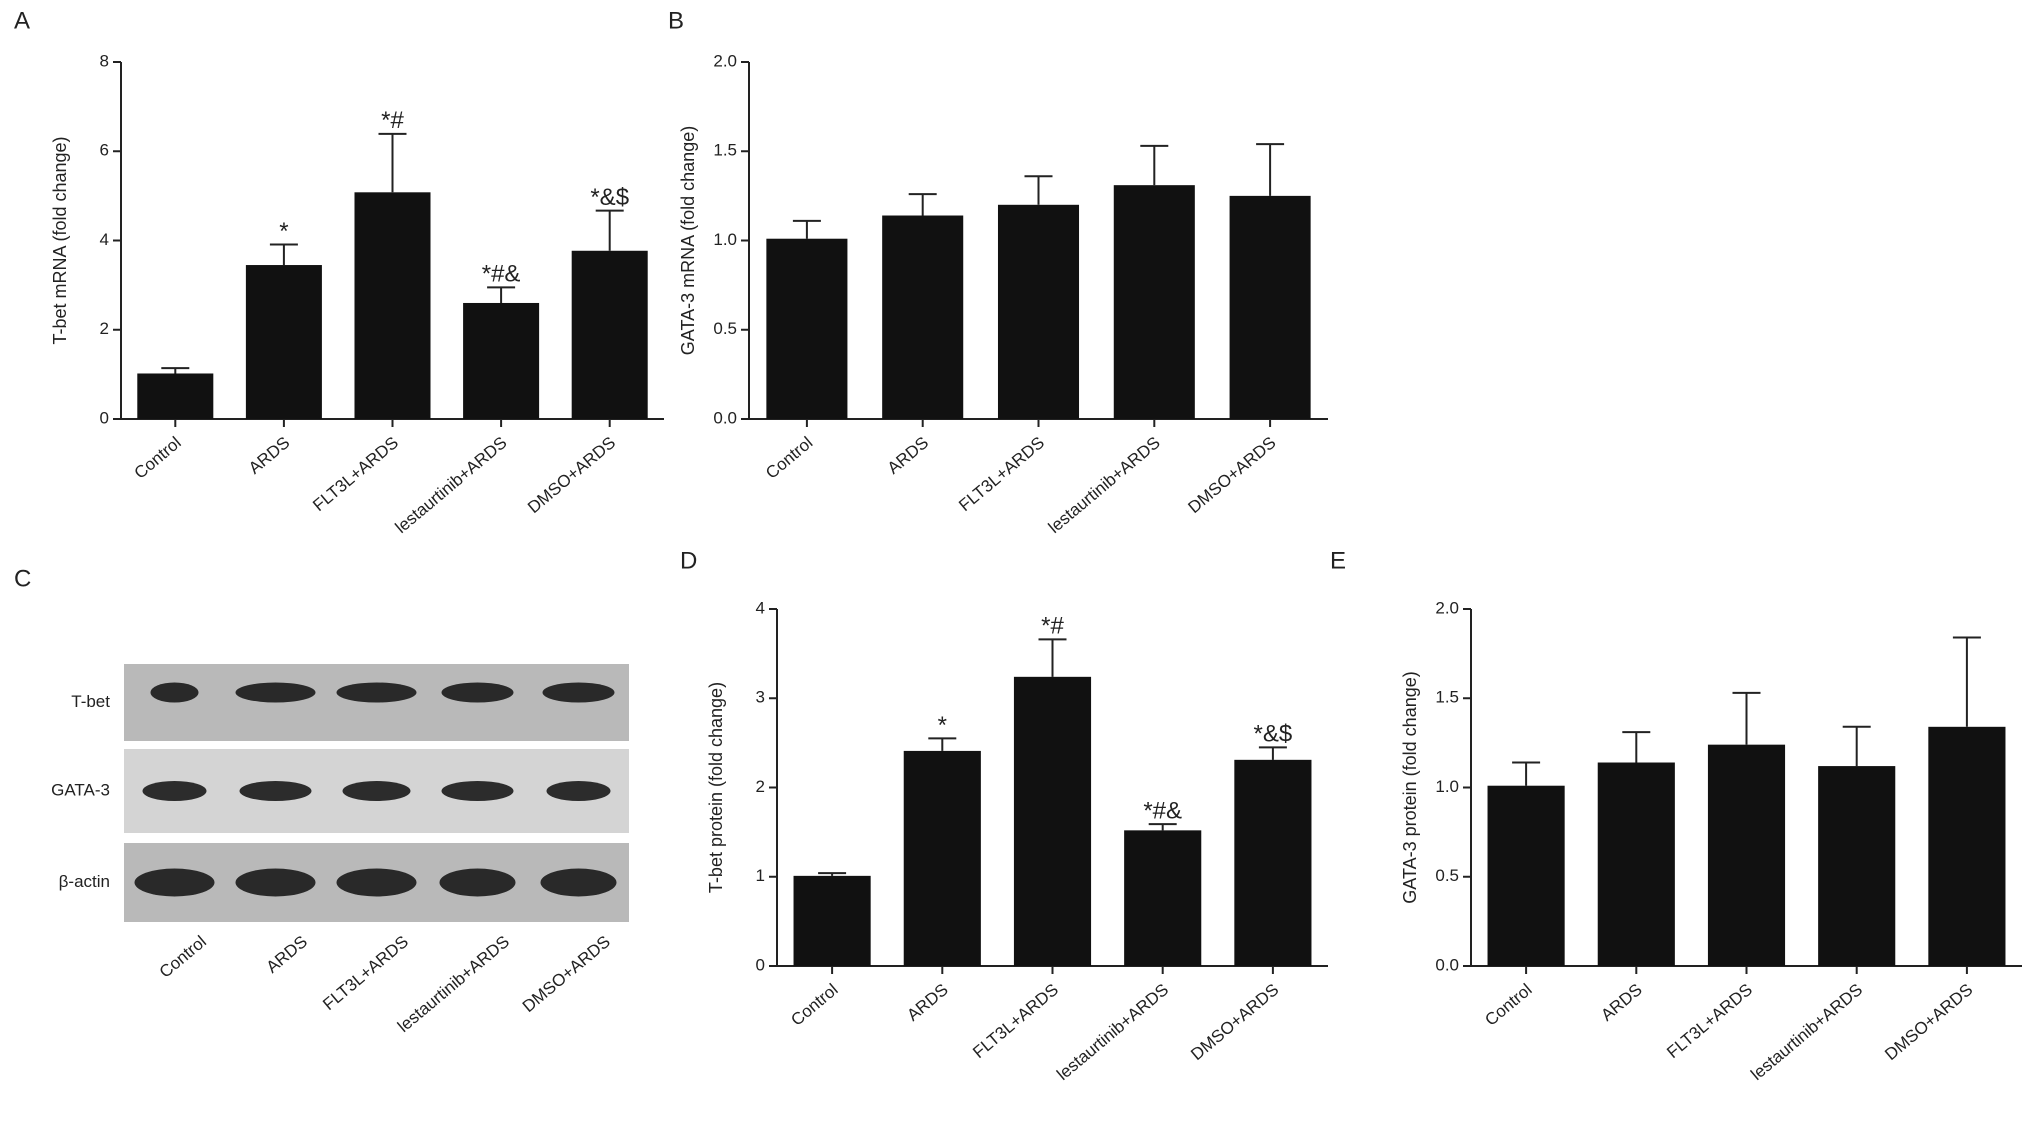 Image resolution: width=2031 pixels, height=1123 pixels. Describe the element at coordinates (609, 197) in the screenshot. I see `significance: *&$` at that location.